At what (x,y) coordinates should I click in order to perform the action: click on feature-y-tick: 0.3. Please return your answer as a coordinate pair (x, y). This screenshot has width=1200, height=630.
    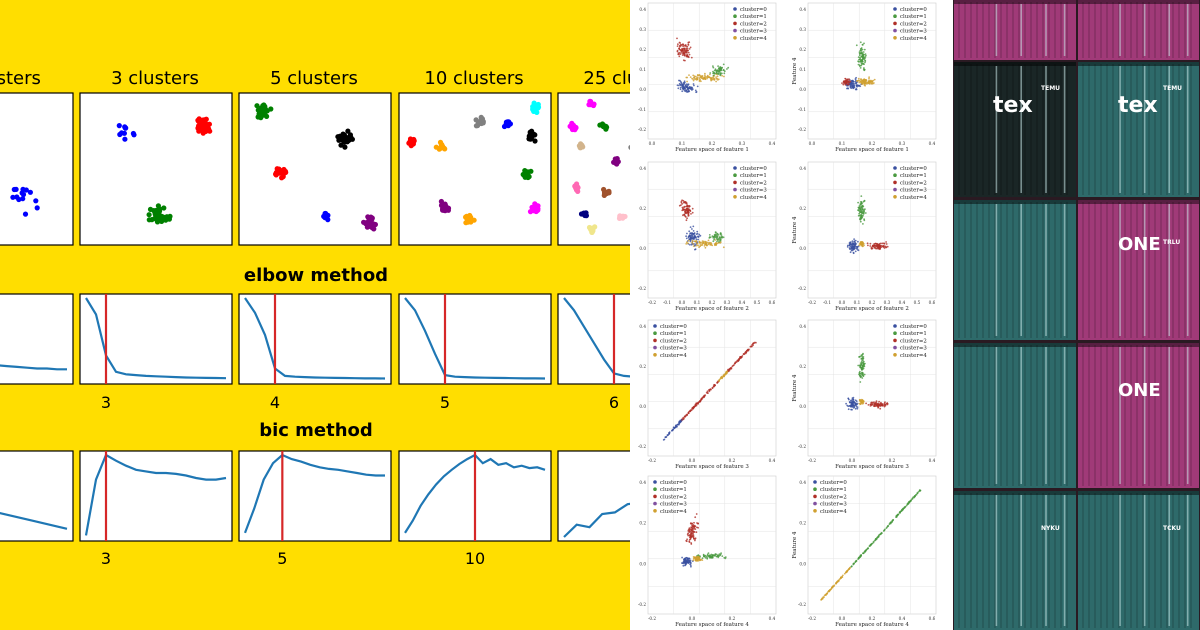
    Looking at the image, I should click on (802, 29).